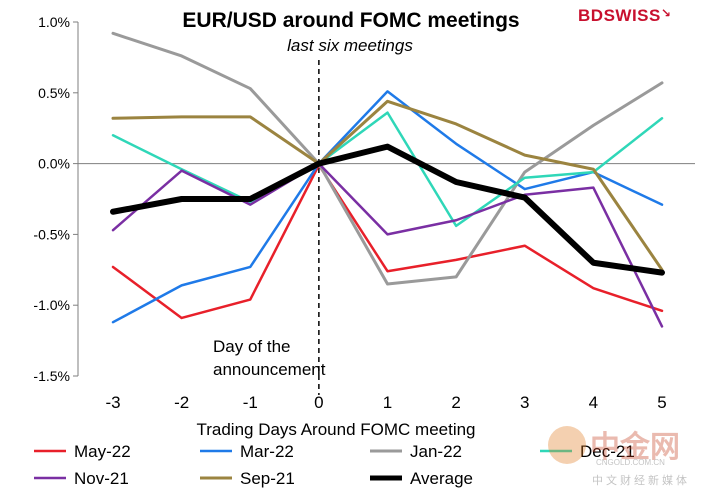 The height and width of the screenshot is (499, 701). Describe the element at coordinates (641, 480) in the screenshot. I see `watermark-tagline: 中文财经新媒体` at that location.